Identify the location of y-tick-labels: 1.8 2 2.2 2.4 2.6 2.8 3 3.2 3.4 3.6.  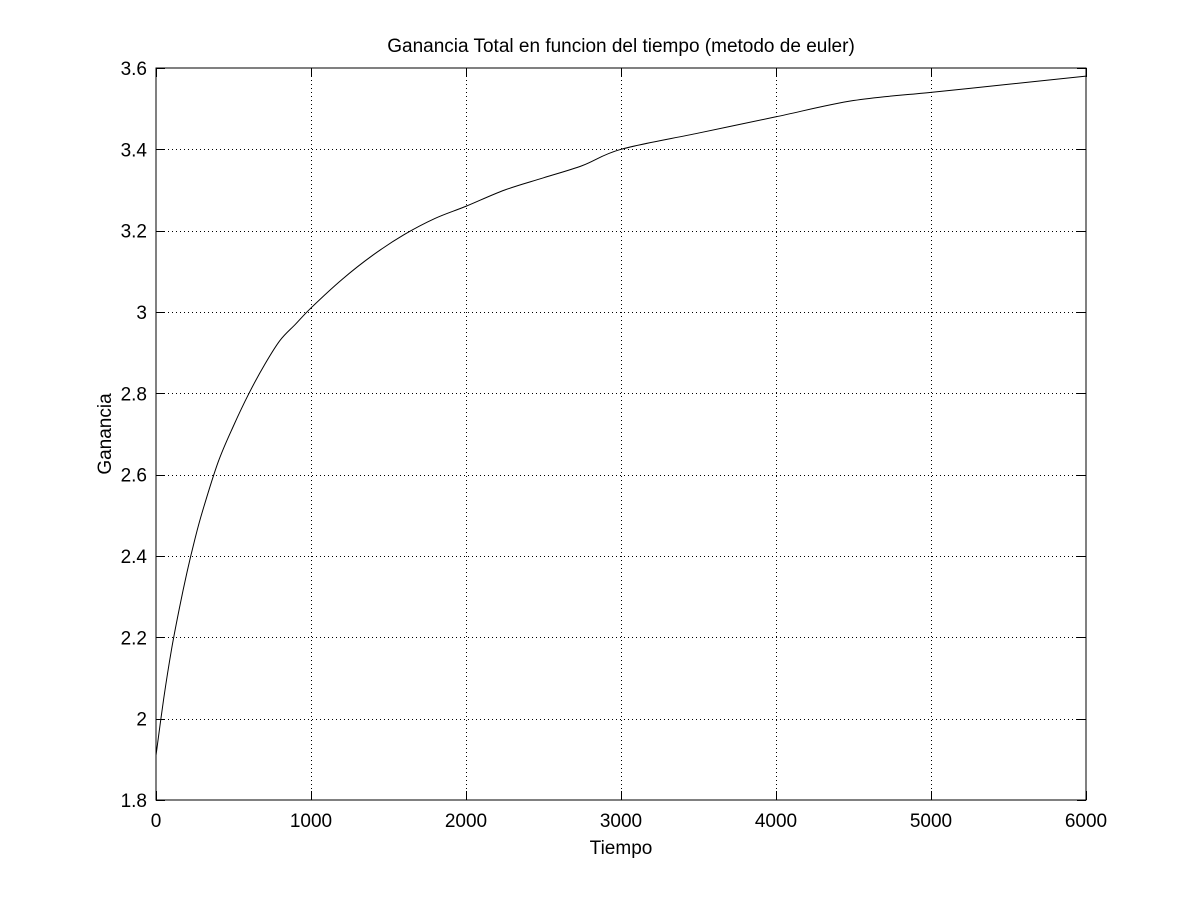
(134, 435).